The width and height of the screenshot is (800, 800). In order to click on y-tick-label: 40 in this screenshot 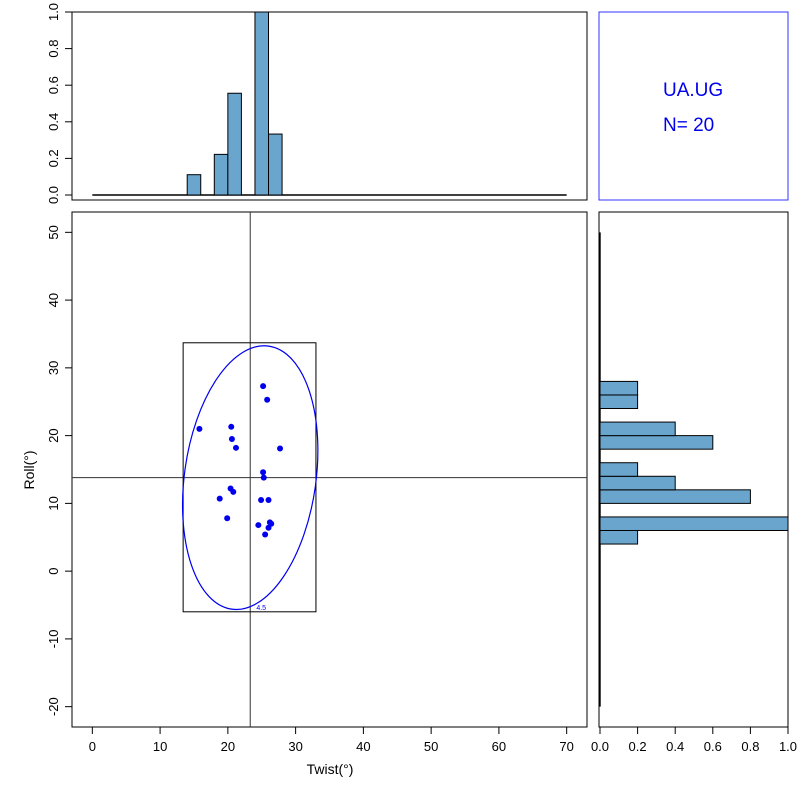, I will do `click(53, 300)`.